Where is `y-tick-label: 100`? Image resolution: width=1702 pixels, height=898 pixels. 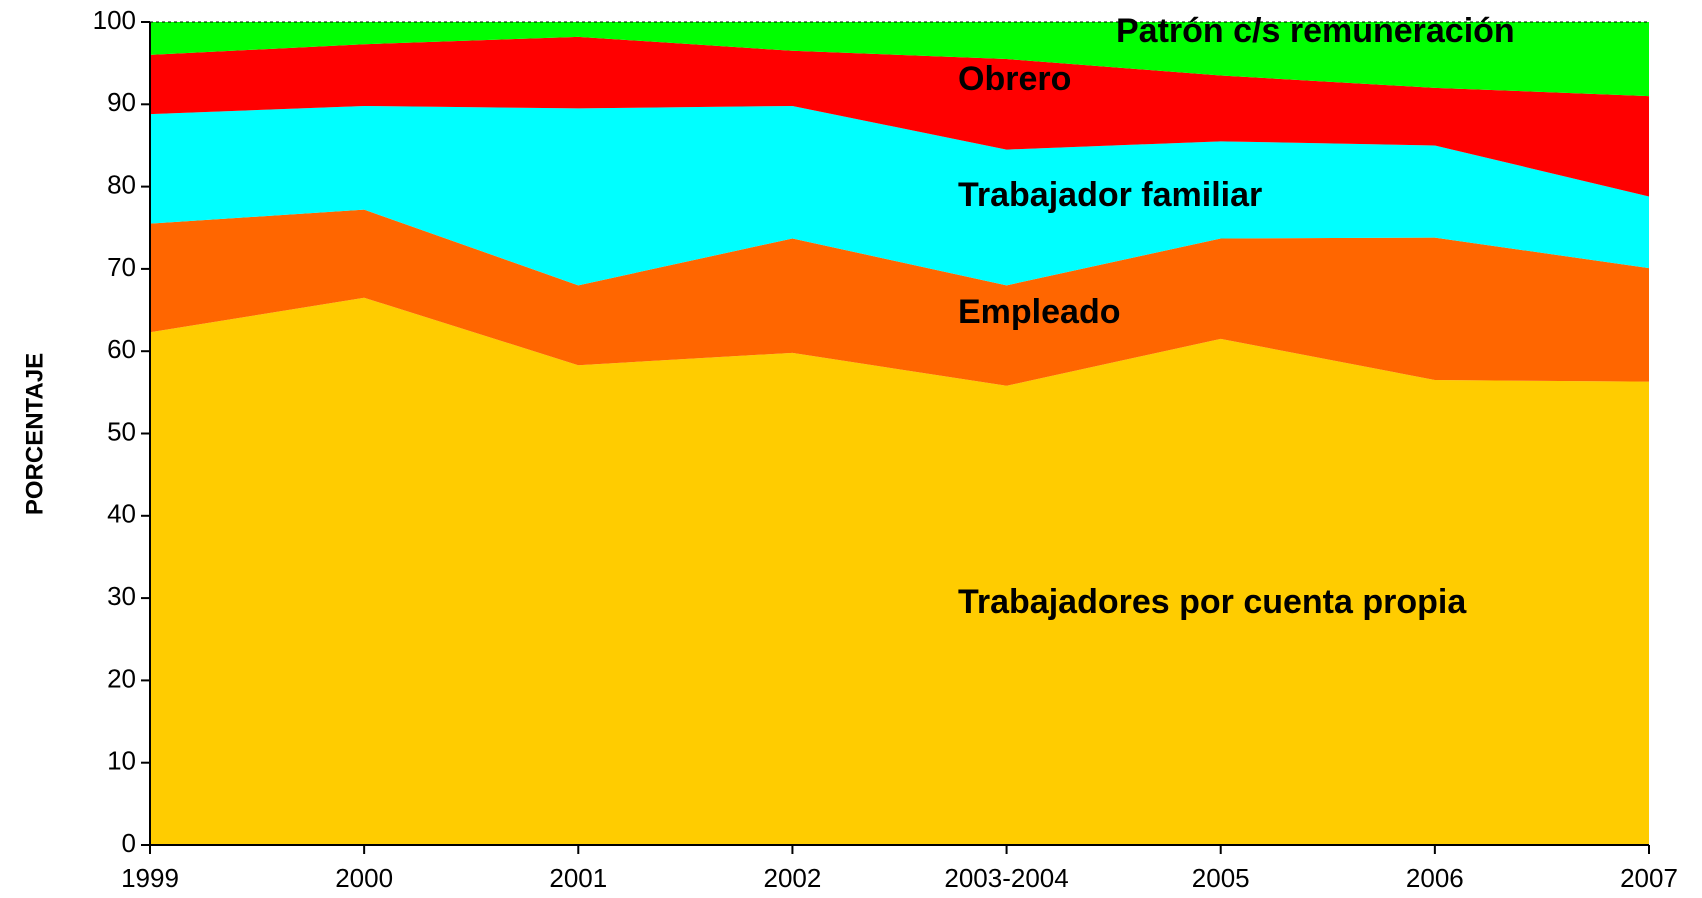
y-tick-label: 100 is located at coordinates (114, 20).